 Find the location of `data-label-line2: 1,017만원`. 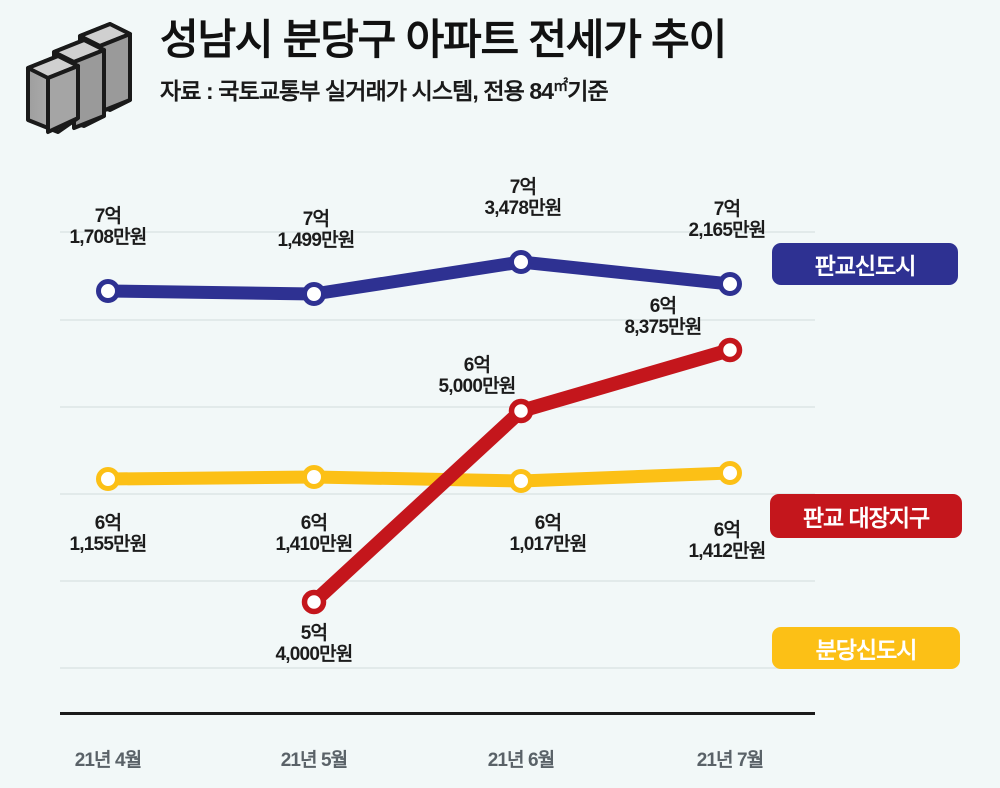

data-label-line2: 1,017만원 is located at coordinates (548, 545).